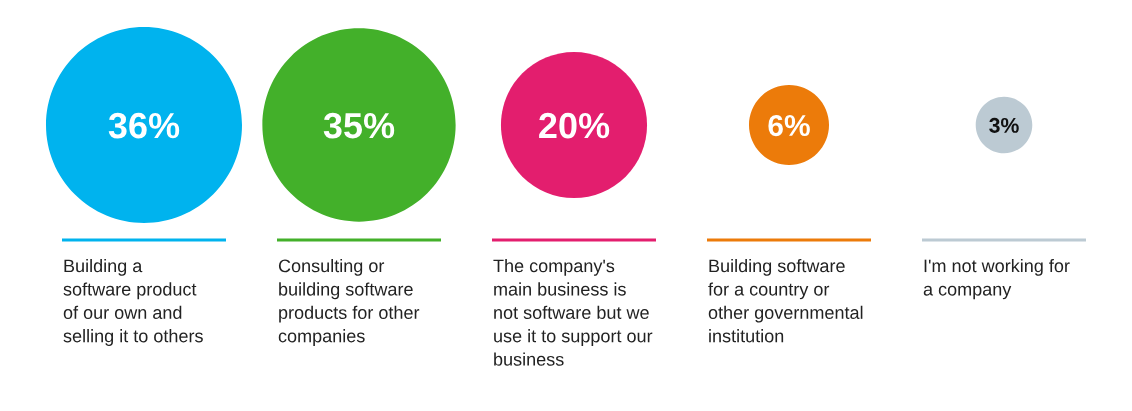 The image size is (1132, 411). What do you see at coordinates (359, 125) in the screenshot?
I see `data-label: 35%` at bounding box center [359, 125].